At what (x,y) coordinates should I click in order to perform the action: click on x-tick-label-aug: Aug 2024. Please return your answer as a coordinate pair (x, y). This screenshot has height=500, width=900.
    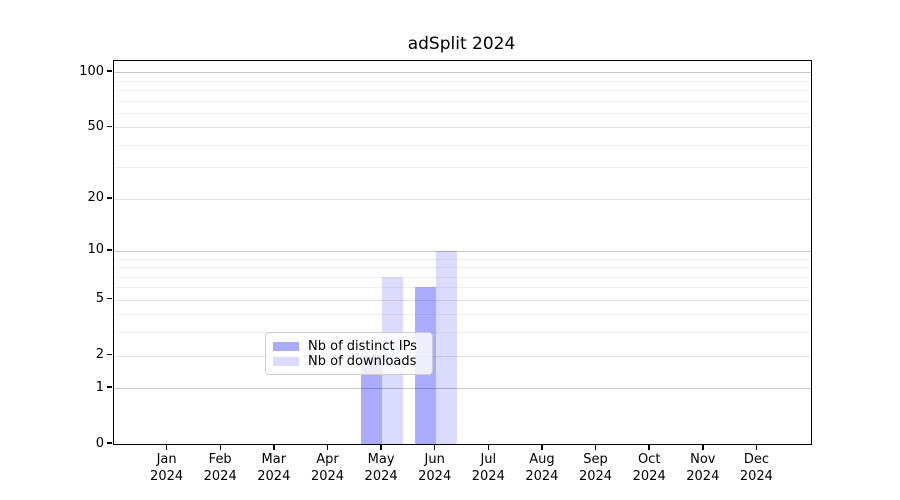
    Looking at the image, I should click on (542, 468).